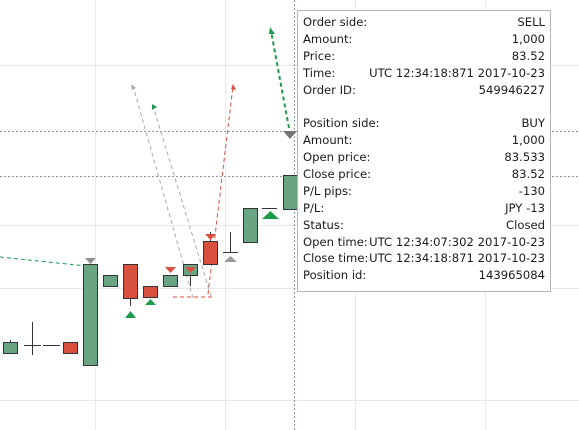 This screenshot has width=579, height=430. What do you see at coordinates (424, 123) in the screenshot?
I see `tooltip-row-position-side: Position side: BUY` at bounding box center [424, 123].